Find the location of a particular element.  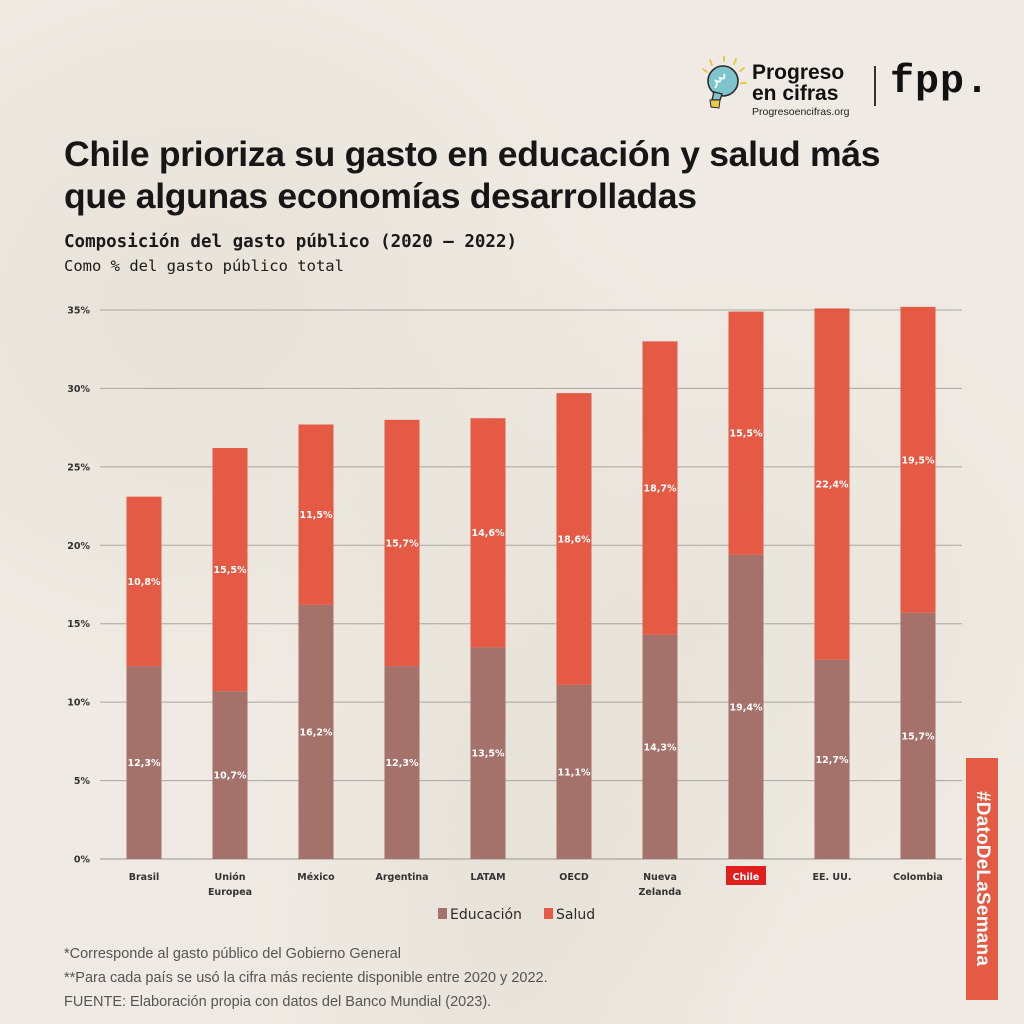

legend: Educación Salud is located at coordinates (516, 915).